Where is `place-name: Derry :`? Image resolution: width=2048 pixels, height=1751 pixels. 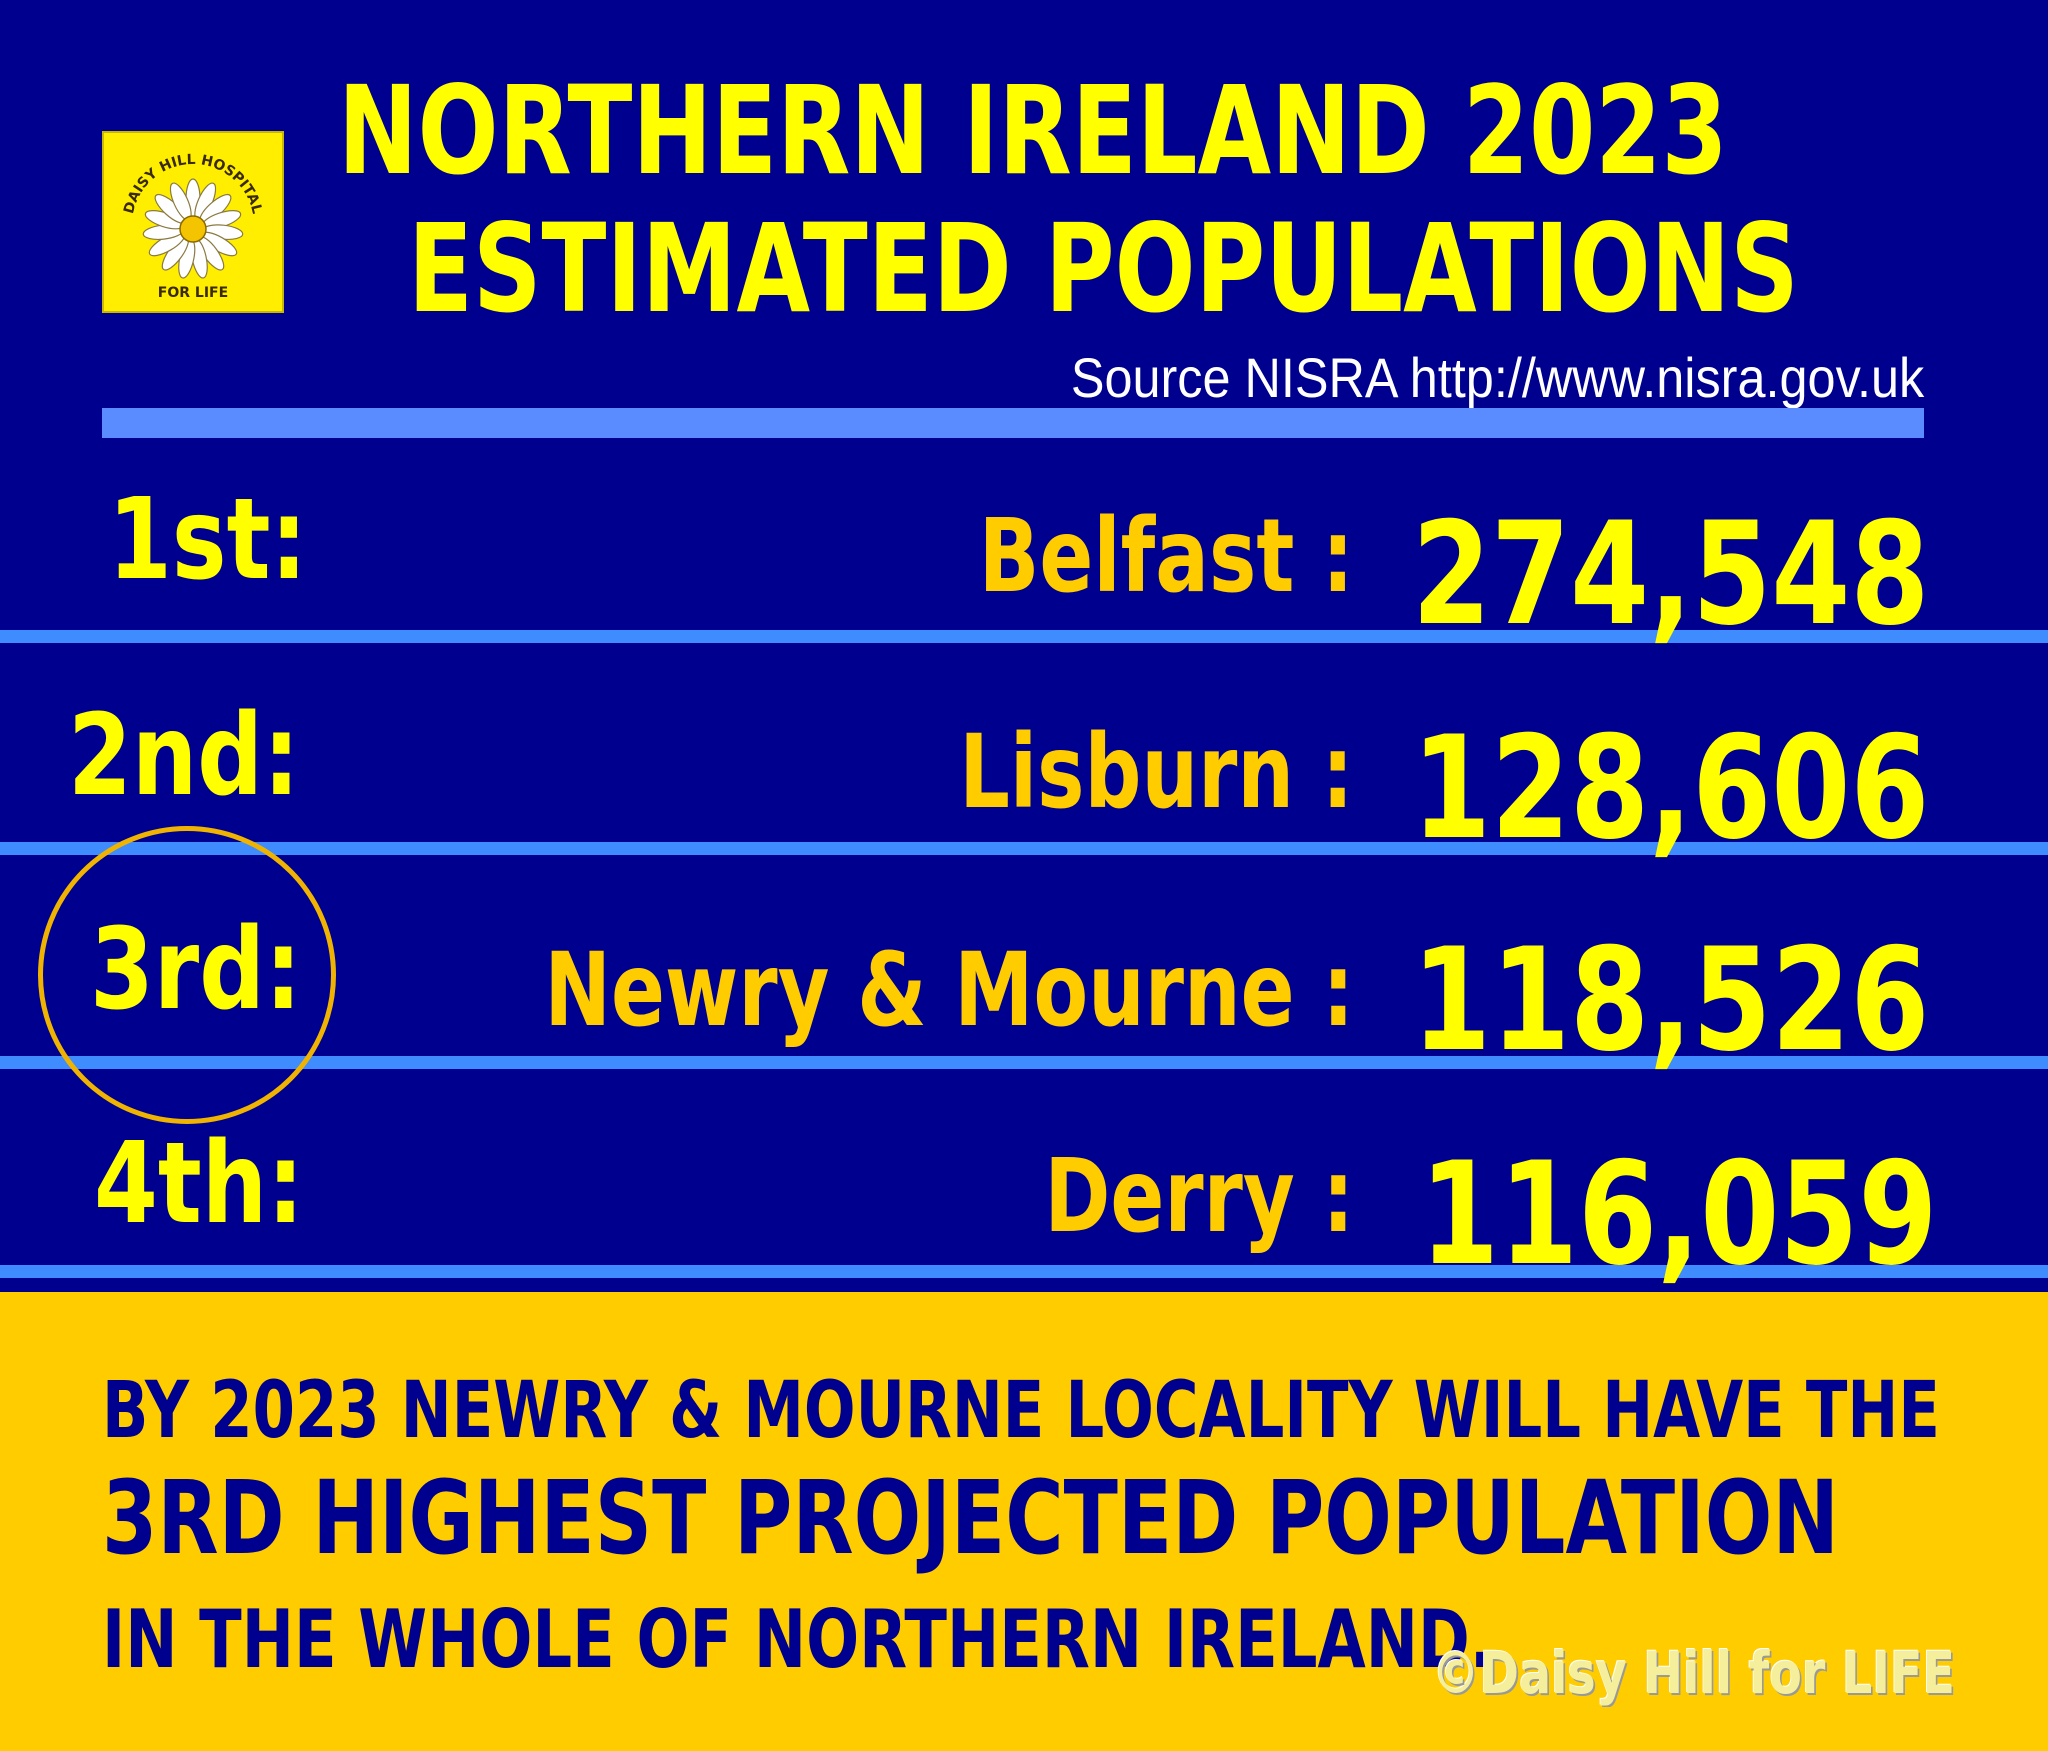 place-name: Derry : is located at coordinates (1199, 1196).